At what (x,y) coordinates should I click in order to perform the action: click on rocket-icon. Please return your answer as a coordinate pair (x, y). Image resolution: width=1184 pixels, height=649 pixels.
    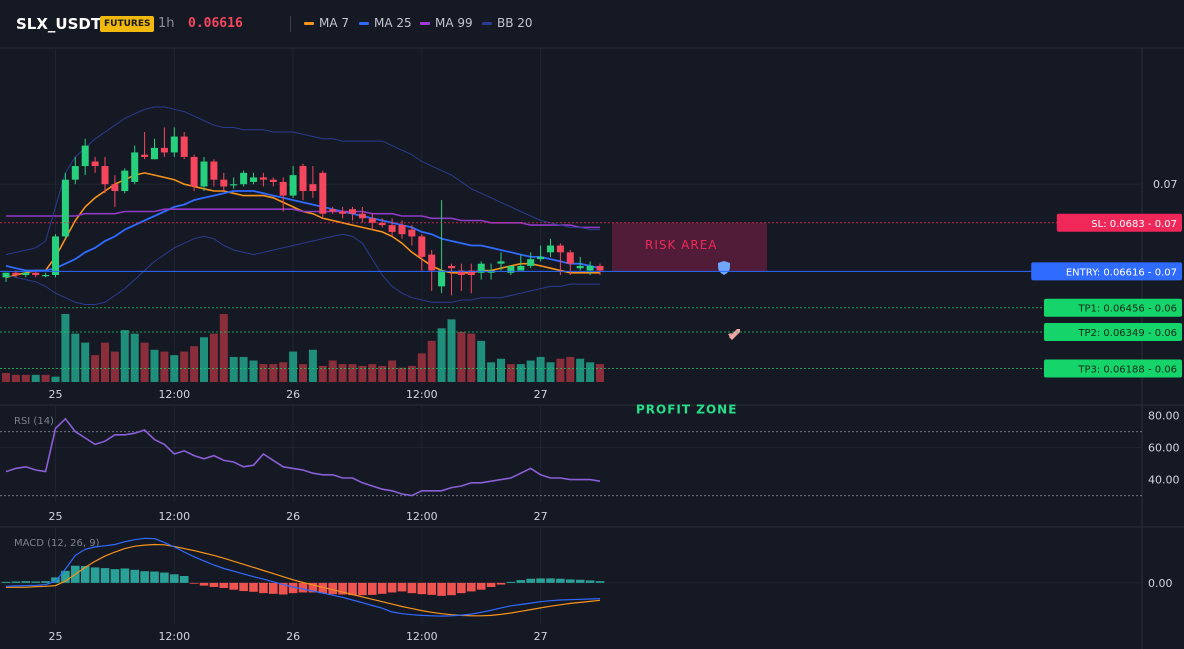
    Looking at the image, I should click on (734, 334).